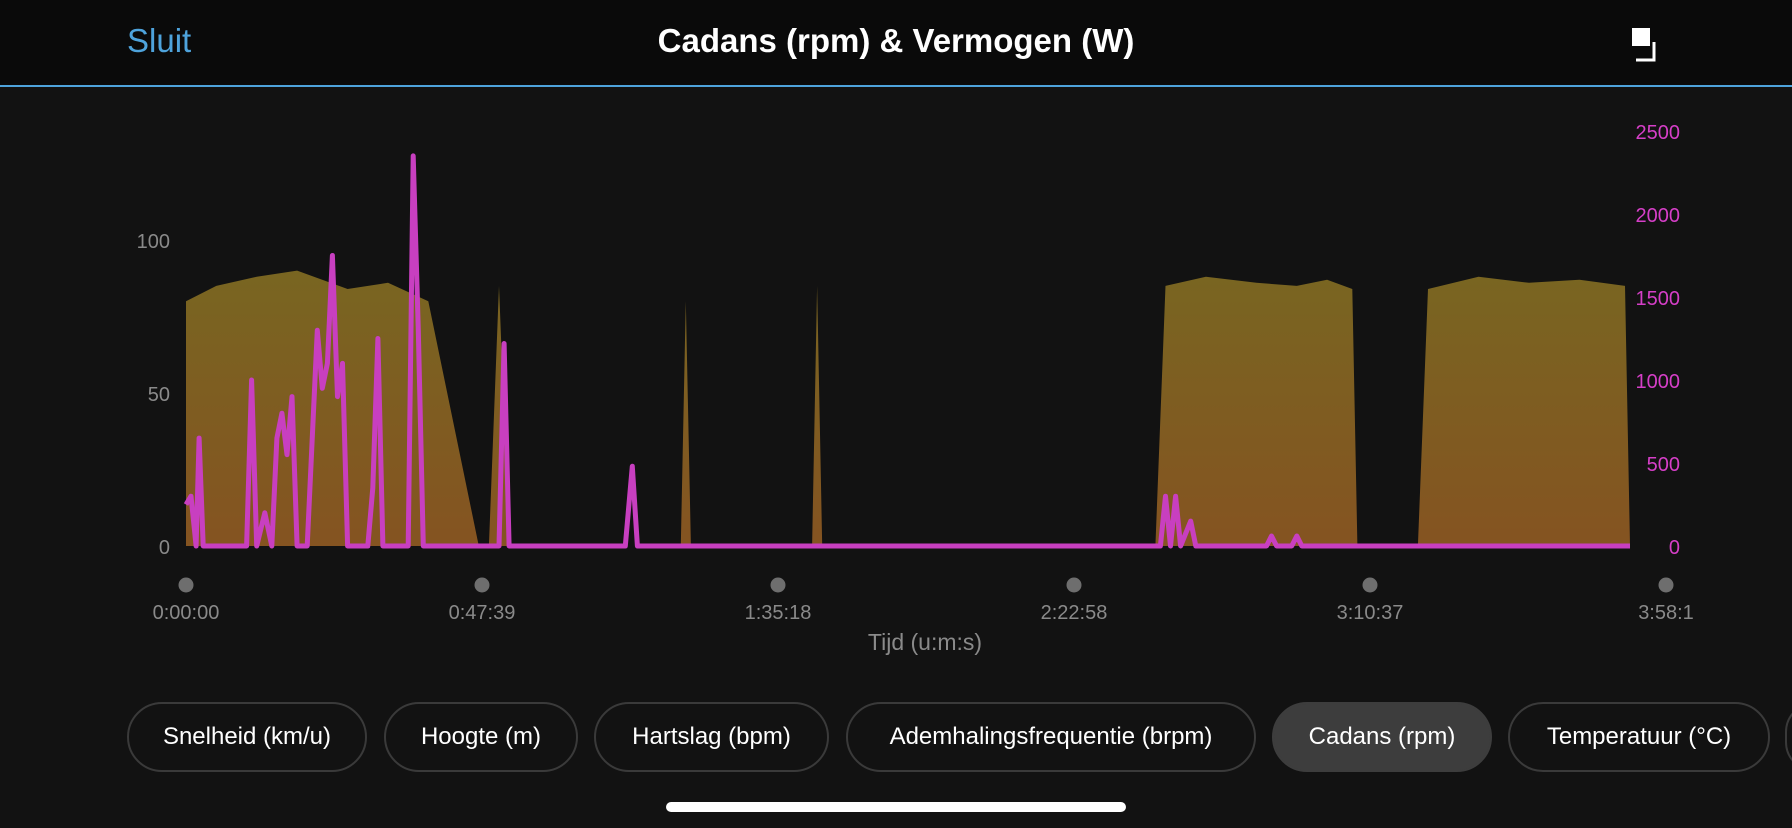 The width and height of the screenshot is (1792, 828). I want to click on y-left-tick-label: 100, so click(153, 242).